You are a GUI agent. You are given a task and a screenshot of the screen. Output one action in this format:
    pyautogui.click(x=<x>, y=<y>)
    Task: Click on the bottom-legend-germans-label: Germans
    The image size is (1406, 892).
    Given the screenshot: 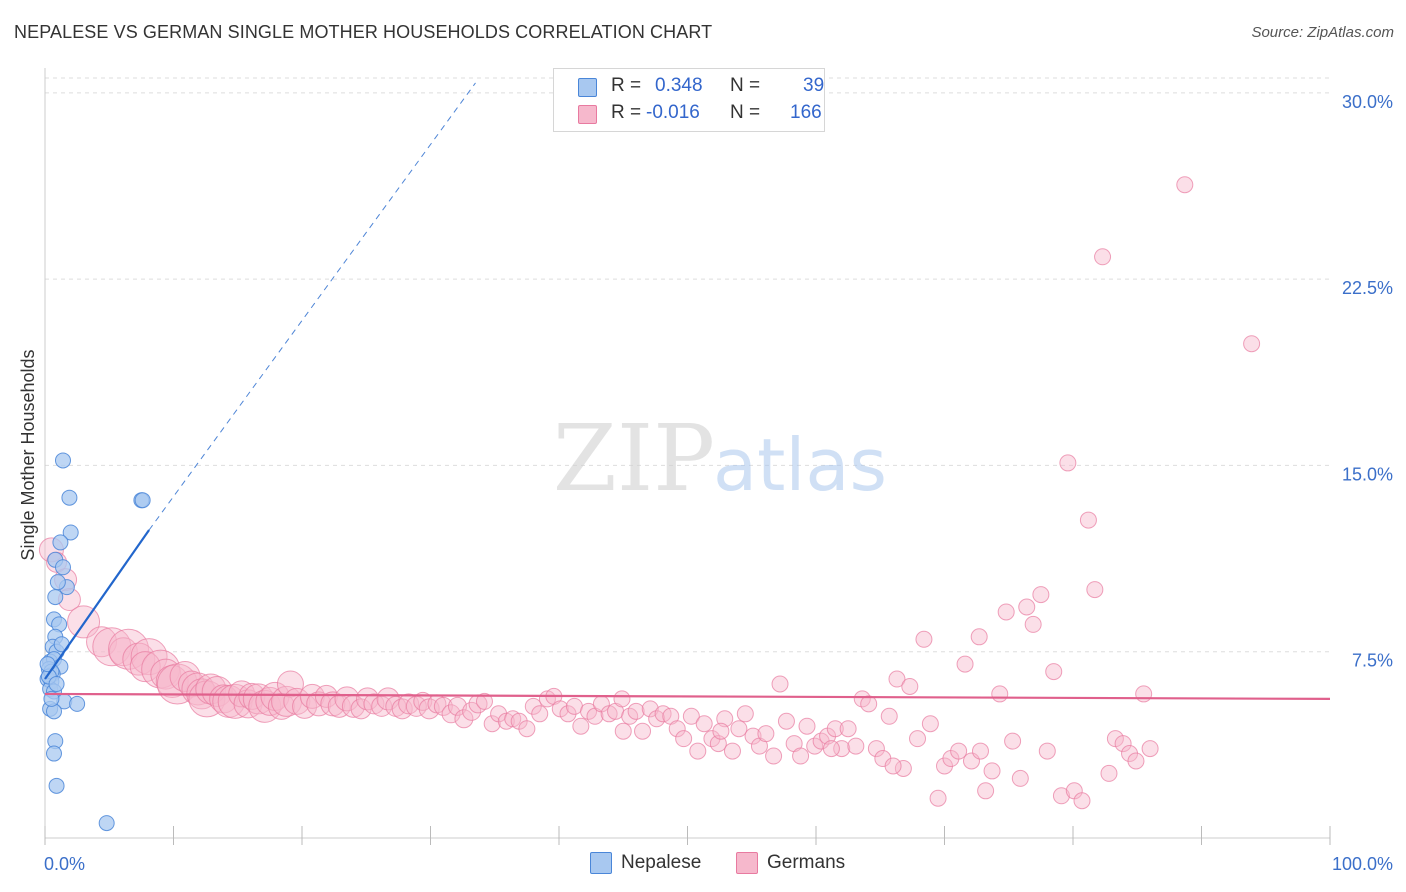 What is the action you would take?
    pyautogui.click(x=806, y=862)
    